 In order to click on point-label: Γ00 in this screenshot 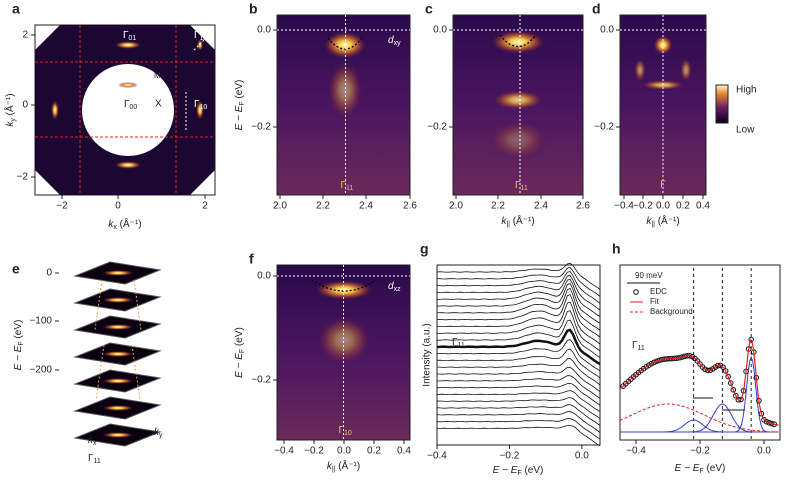, I will do `click(130, 105)`.